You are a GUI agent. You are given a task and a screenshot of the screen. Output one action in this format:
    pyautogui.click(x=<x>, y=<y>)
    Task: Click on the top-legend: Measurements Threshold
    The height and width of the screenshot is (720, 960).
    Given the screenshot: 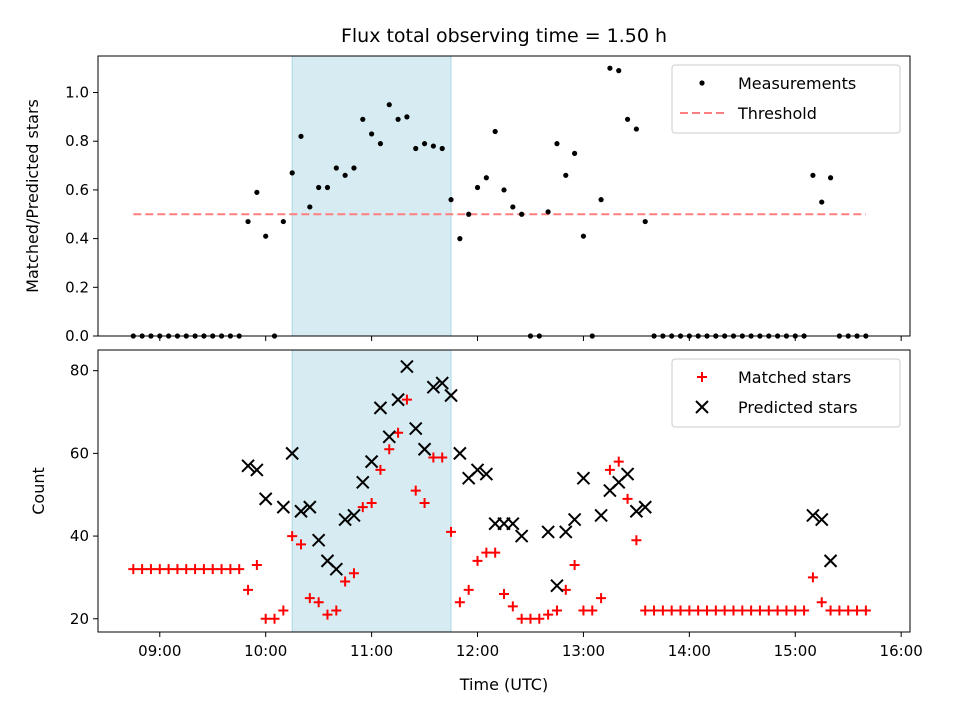 What is the action you would take?
    pyautogui.click(x=786, y=99)
    